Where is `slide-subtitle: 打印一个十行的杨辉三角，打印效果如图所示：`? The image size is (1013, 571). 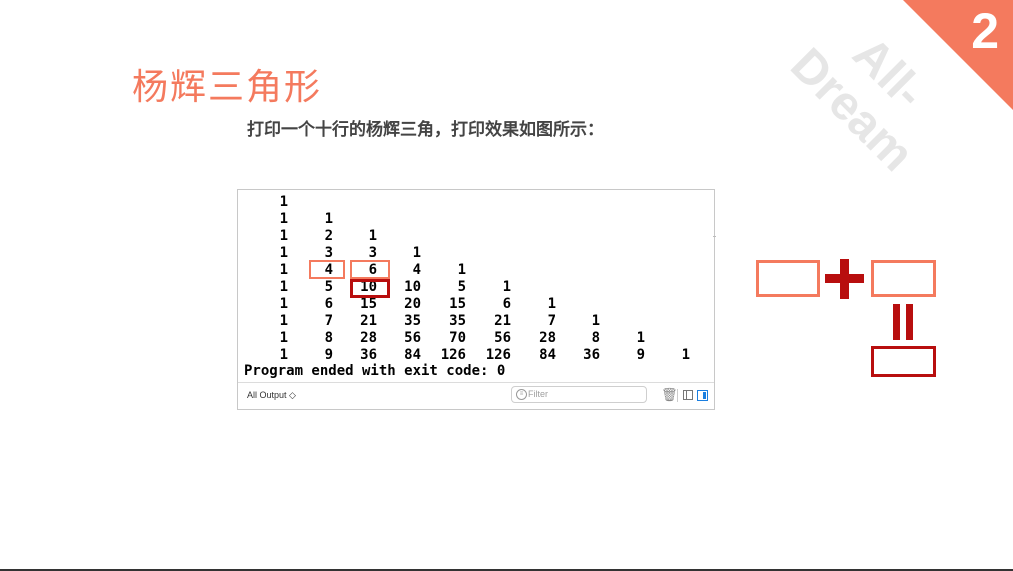
slide-subtitle: 打印一个十行的杨辉三角，打印效果如图所示： is located at coordinates (425, 130).